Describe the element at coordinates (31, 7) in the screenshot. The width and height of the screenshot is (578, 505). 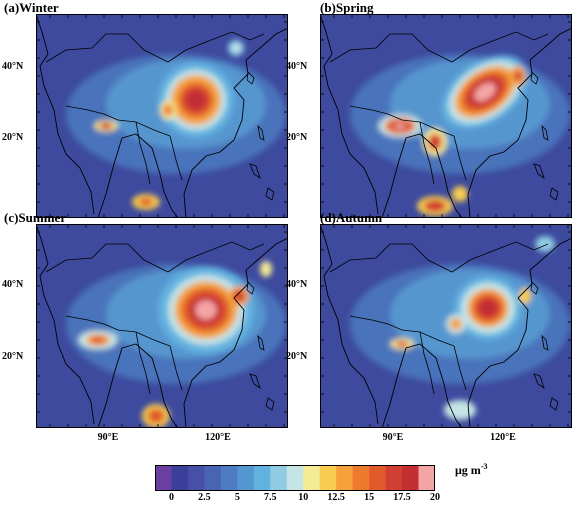
I see `panel-title-winter: (a)Winter` at that location.